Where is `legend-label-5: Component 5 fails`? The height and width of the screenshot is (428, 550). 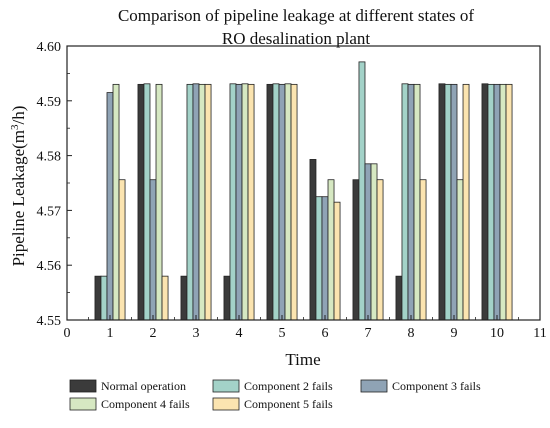
legend-label-5: Component 5 fails is located at coordinates (288, 404).